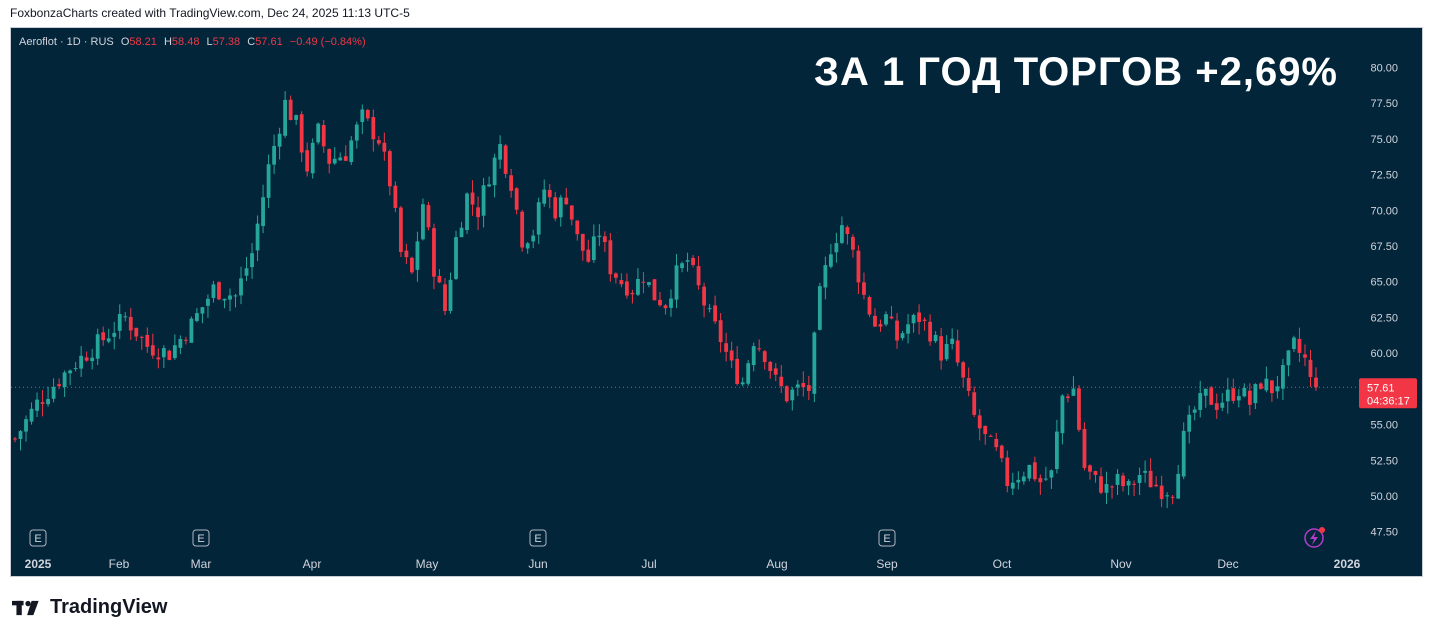  What do you see at coordinates (537, 564) in the screenshot?
I see `x-tick-label: Jun` at bounding box center [537, 564].